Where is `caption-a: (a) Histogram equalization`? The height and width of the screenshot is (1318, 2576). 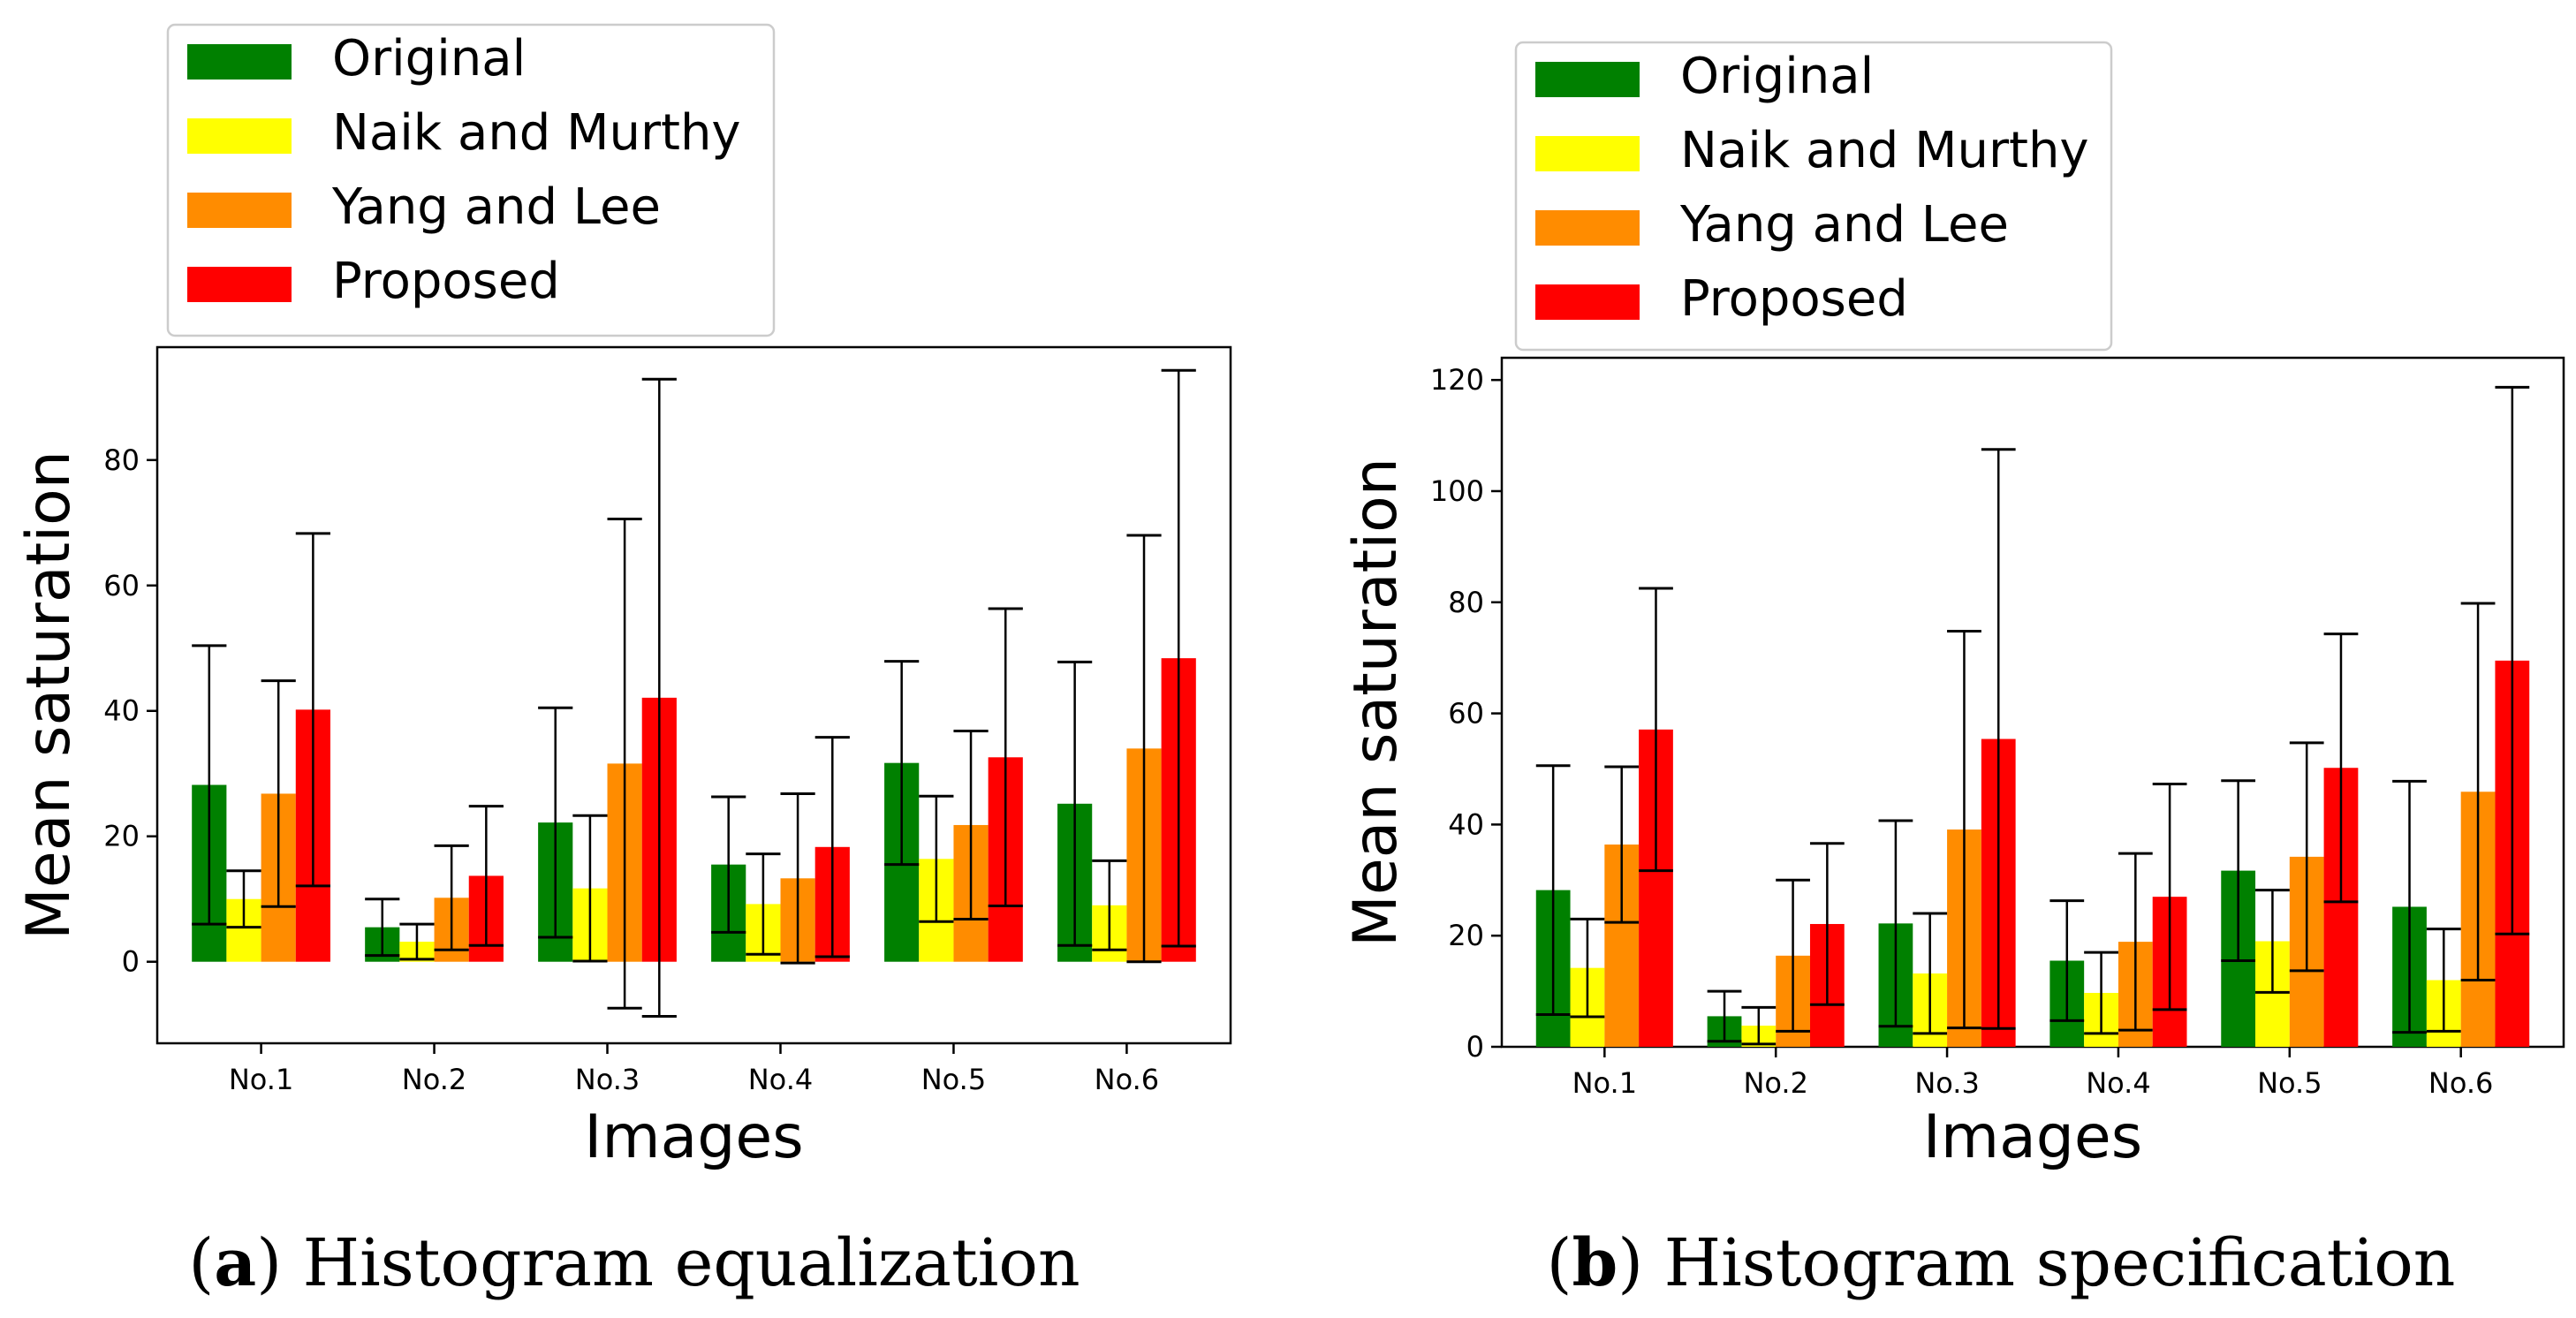
caption-a: (a) Histogram equalization is located at coordinates (634, 1263).